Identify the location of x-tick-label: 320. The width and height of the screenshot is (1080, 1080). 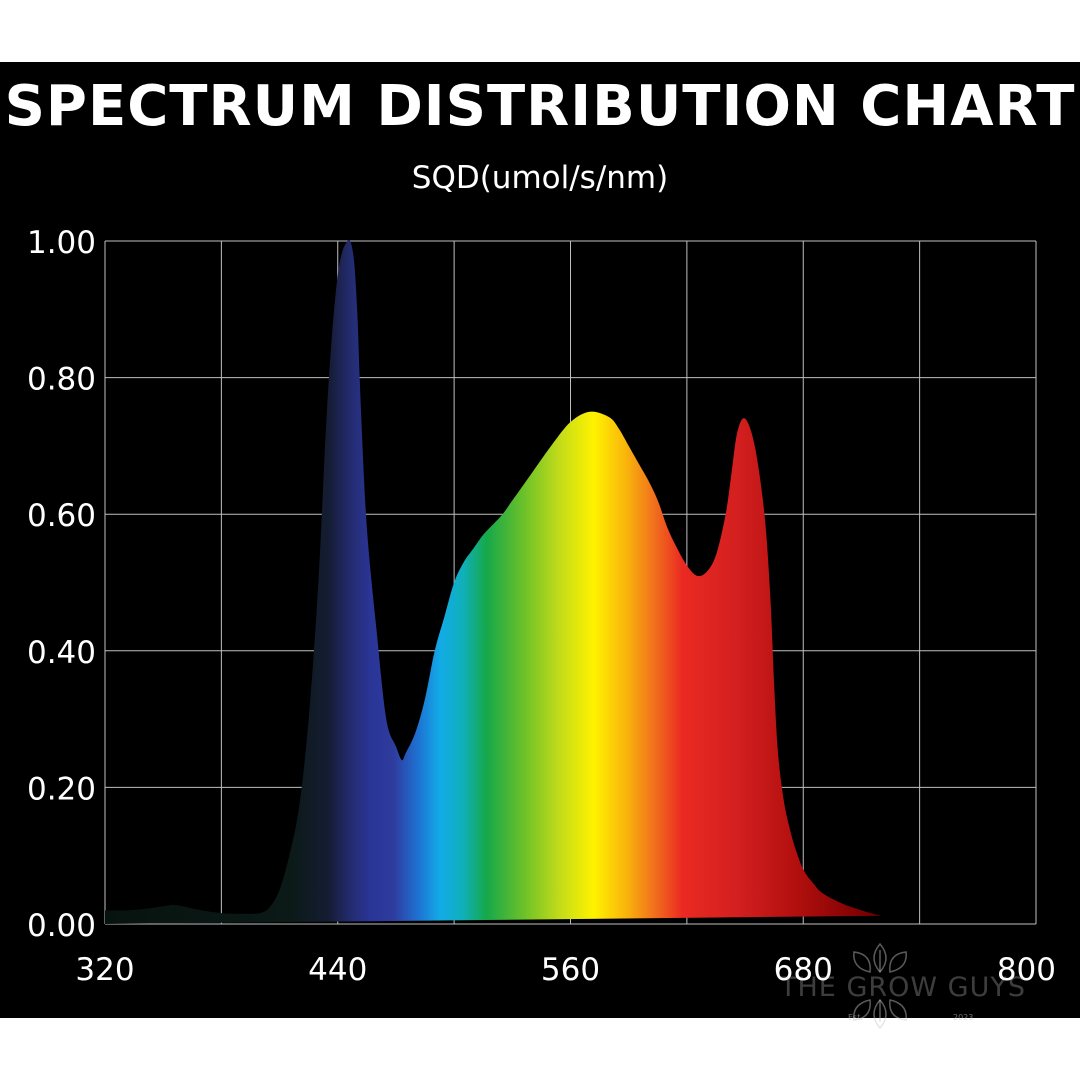
(104, 970).